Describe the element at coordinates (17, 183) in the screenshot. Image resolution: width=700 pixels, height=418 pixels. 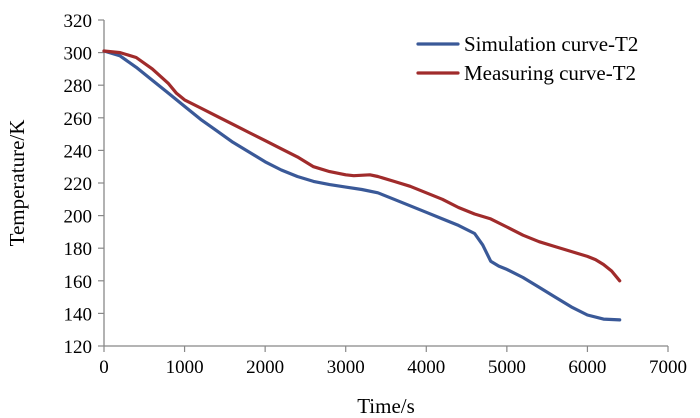
I see `y-axis-title: Temperature/K` at that location.